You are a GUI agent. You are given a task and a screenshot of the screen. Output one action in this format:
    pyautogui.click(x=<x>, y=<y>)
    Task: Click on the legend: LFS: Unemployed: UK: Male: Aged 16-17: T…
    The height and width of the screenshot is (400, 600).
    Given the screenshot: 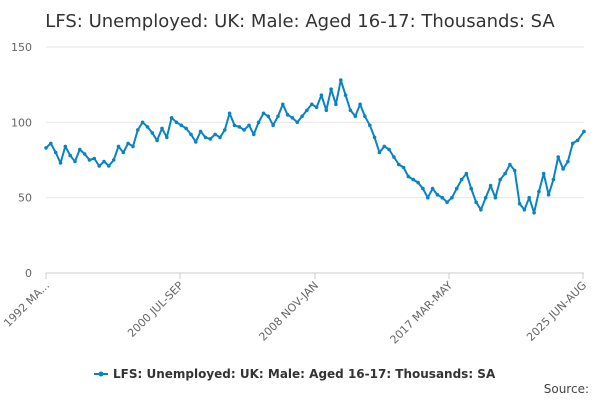 What is the action you would take?
    pyautogui.click(x=295, y=374)
    